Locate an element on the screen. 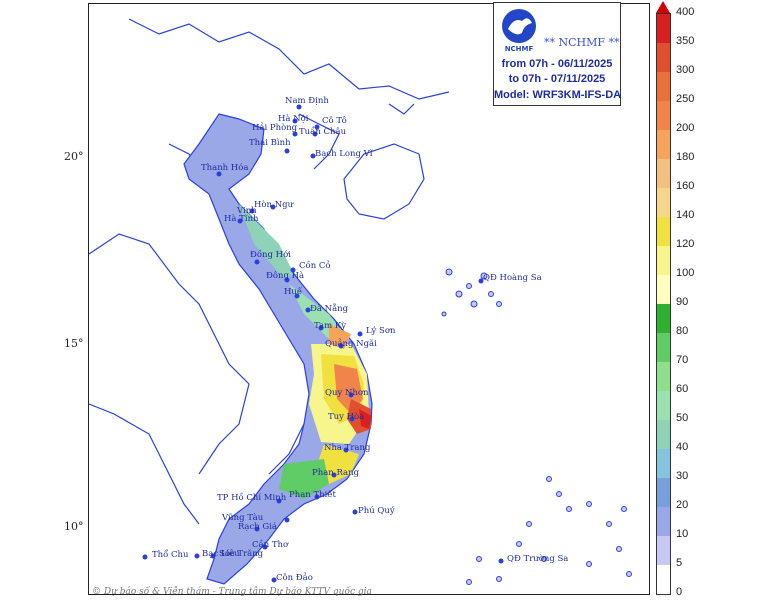 The height and width of the screenshot is (602, 770). colorbar-tick-label: 5 is located at coordinates (679, 563).